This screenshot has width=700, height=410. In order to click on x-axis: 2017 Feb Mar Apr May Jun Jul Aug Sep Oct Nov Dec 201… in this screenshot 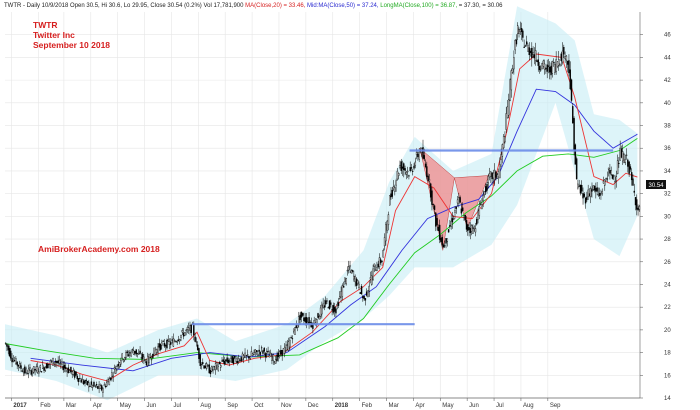, I will do `click(322, 403)`.